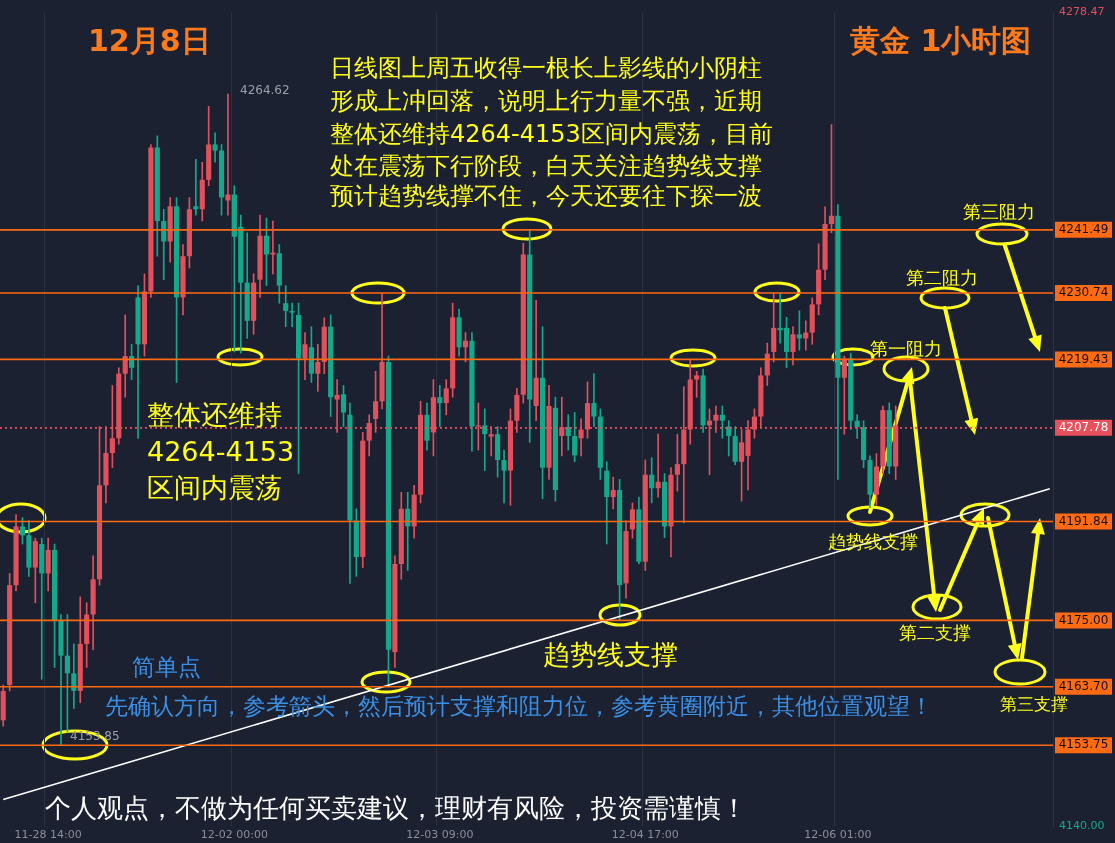 Image resolution: width=1115 pixels, height=843 pixels. I want to click on annotation: 第一阻力, so click(906, 349).